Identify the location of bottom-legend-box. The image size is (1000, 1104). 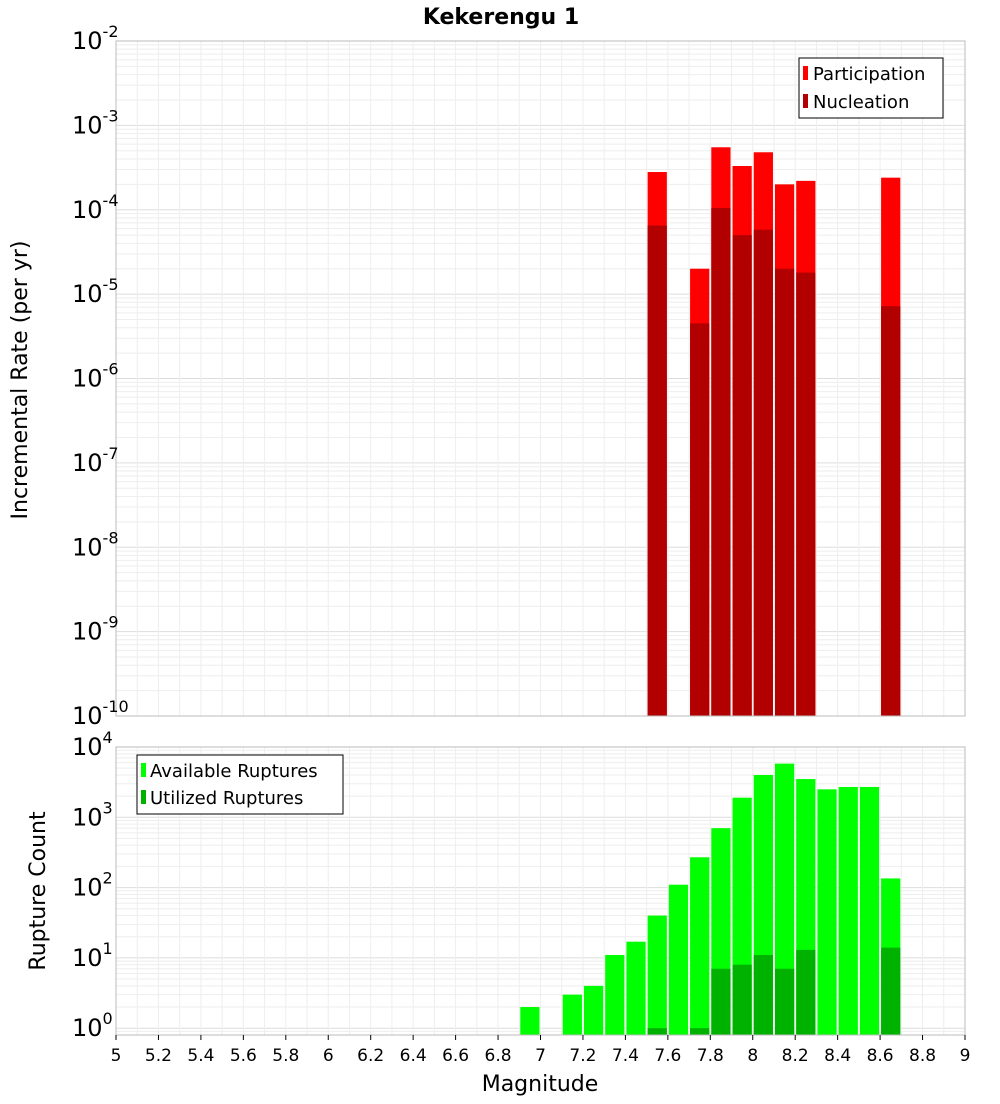
(240, 784).